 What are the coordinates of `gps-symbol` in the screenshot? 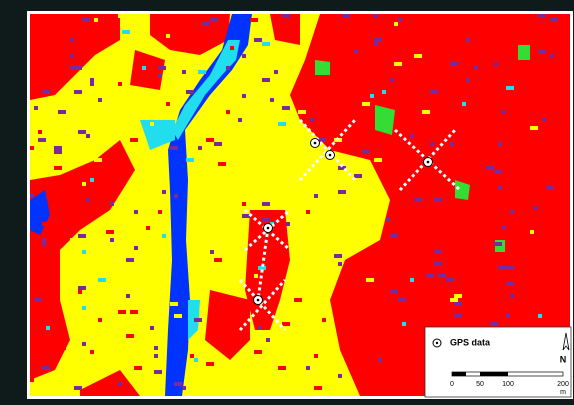 It's located at (437, 343).